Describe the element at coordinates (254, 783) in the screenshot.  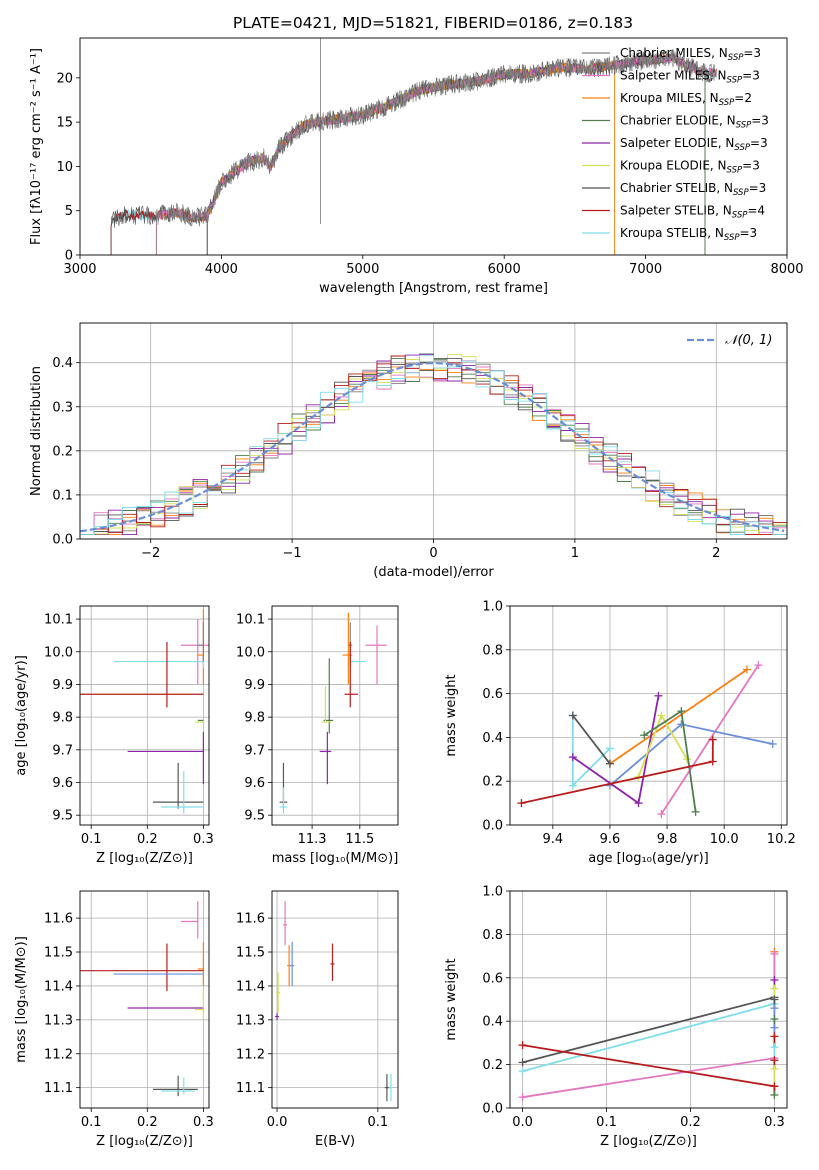
I see `mass_age-ytick-label: 9.6` at that location.